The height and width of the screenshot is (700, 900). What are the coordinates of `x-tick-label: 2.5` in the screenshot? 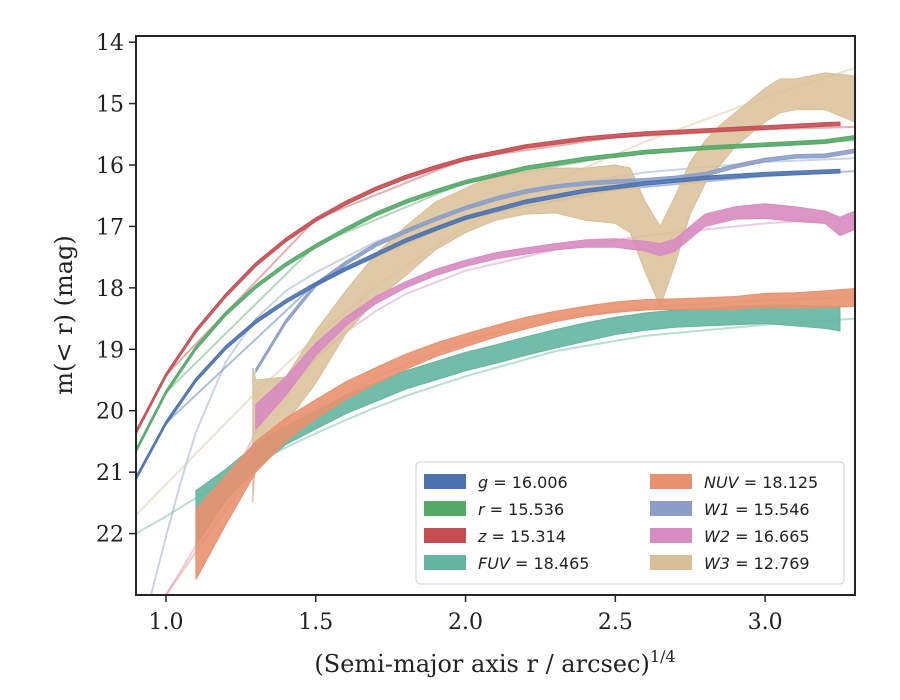 It's located at (615, 622).